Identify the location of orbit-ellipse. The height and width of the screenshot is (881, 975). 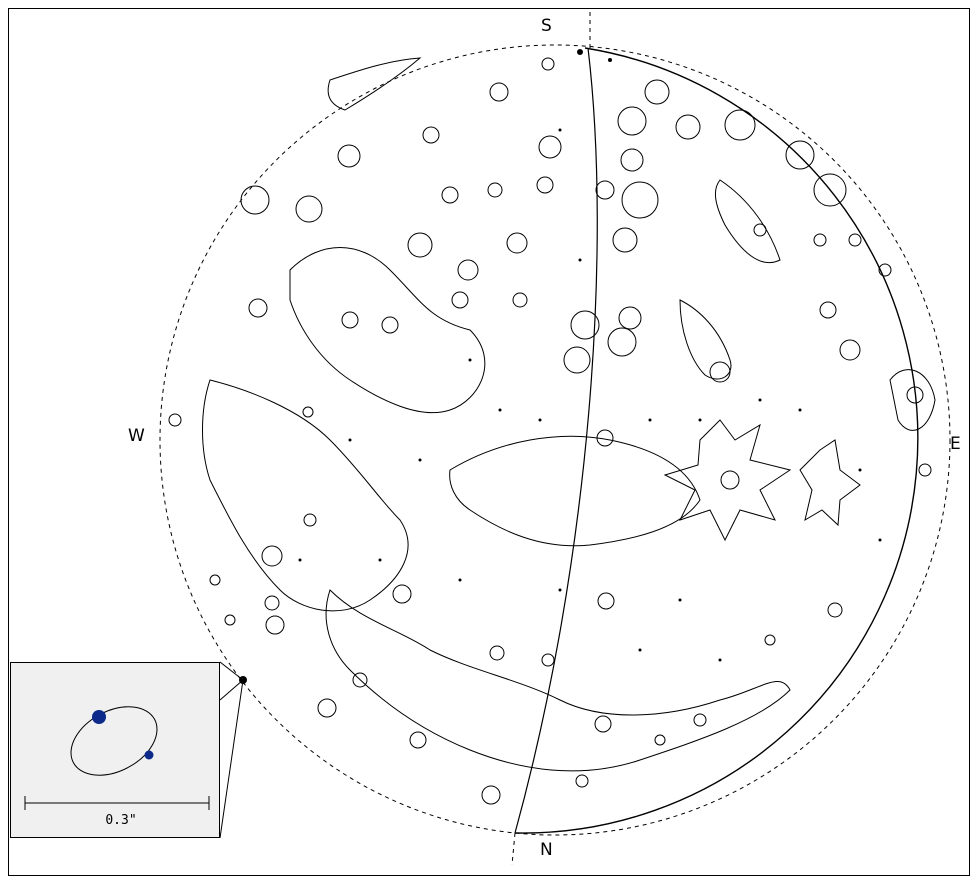
(114, 741).